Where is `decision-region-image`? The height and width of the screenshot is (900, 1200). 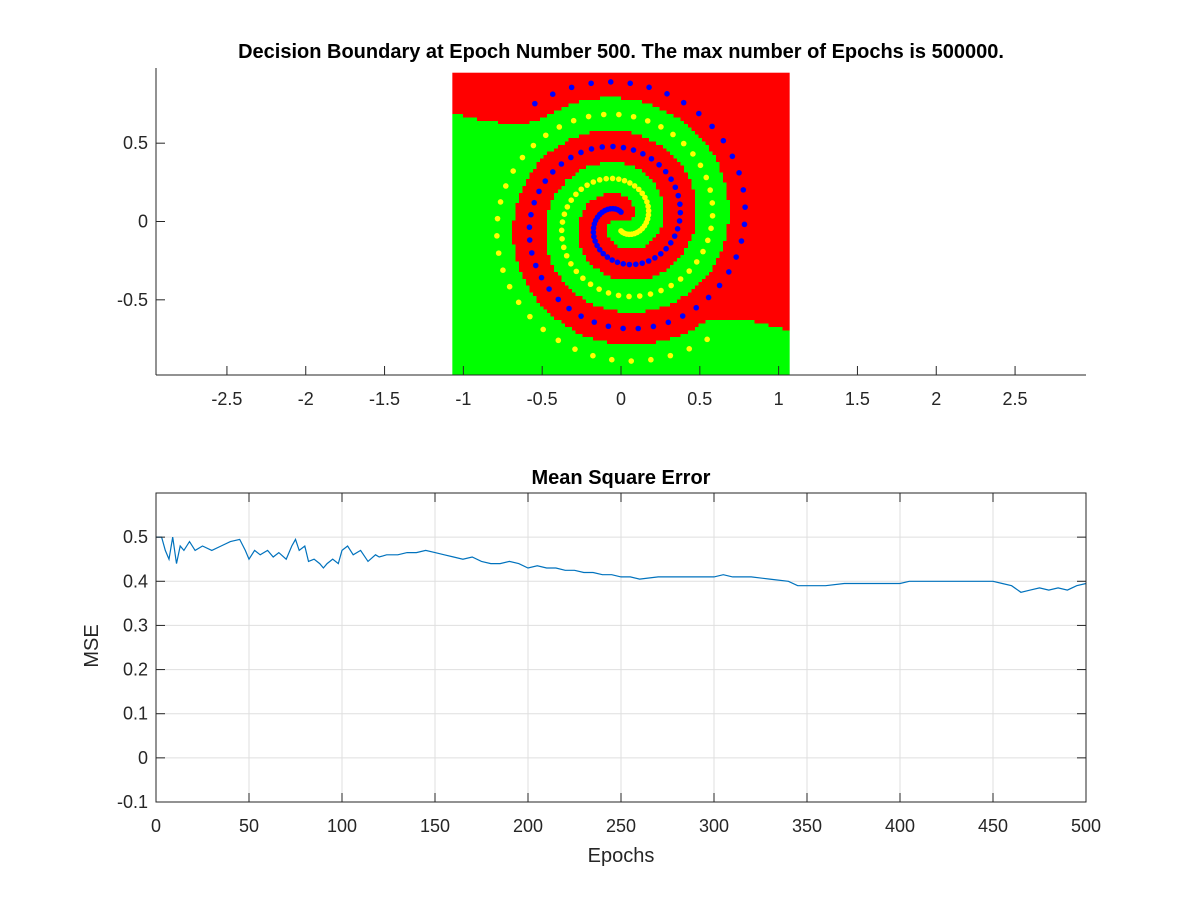 decision-region-image is located at coordinates (621, 224).